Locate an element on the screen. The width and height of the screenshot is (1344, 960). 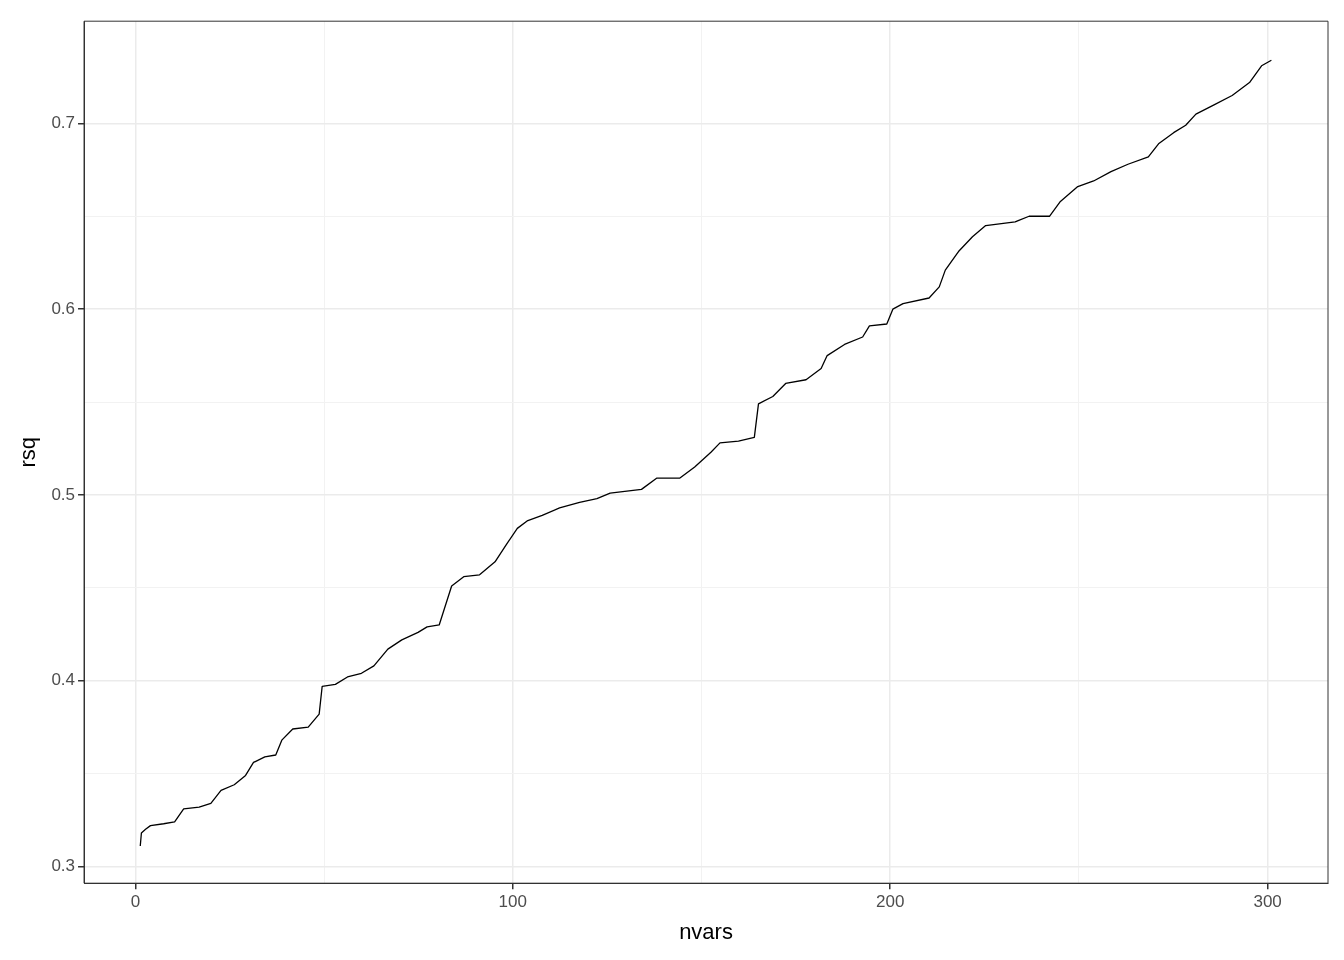
y-tick-label: 0.7 is located at coordinates (63, 123).